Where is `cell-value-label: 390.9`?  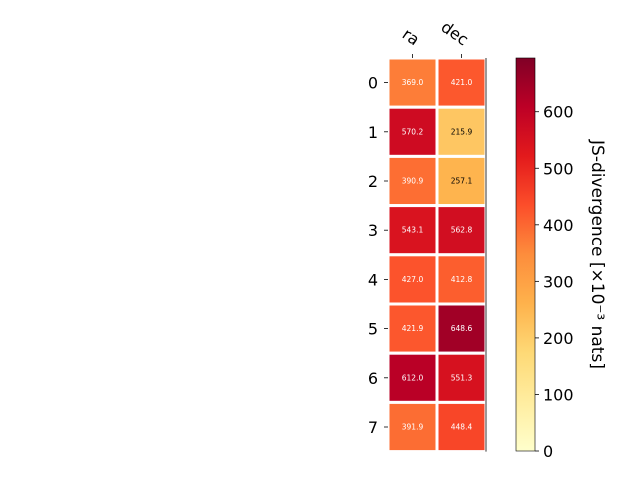
cell-value-label: 390.9 is located at coordinates (413, 181).